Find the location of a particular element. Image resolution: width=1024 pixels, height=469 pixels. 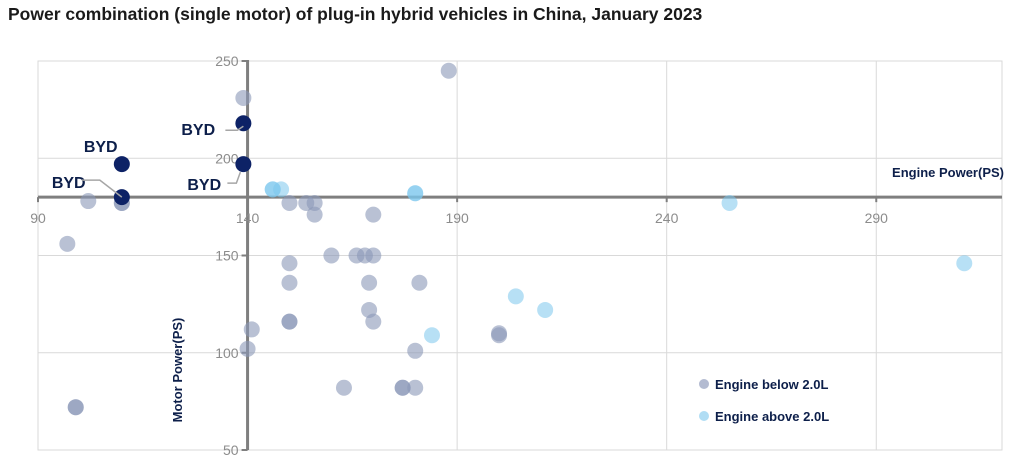

legend-label-above: Engine above 2.0L is located at coordinates (772, 416).